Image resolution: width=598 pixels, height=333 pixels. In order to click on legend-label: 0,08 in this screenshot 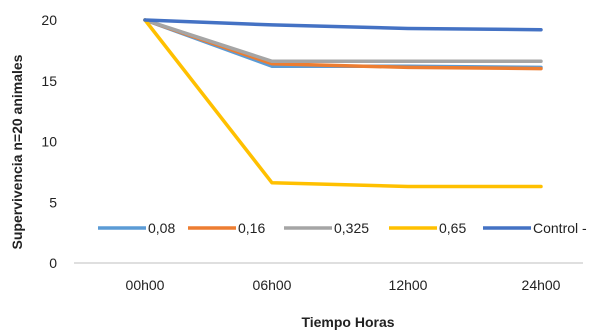, I will do `click(161, 228)`.